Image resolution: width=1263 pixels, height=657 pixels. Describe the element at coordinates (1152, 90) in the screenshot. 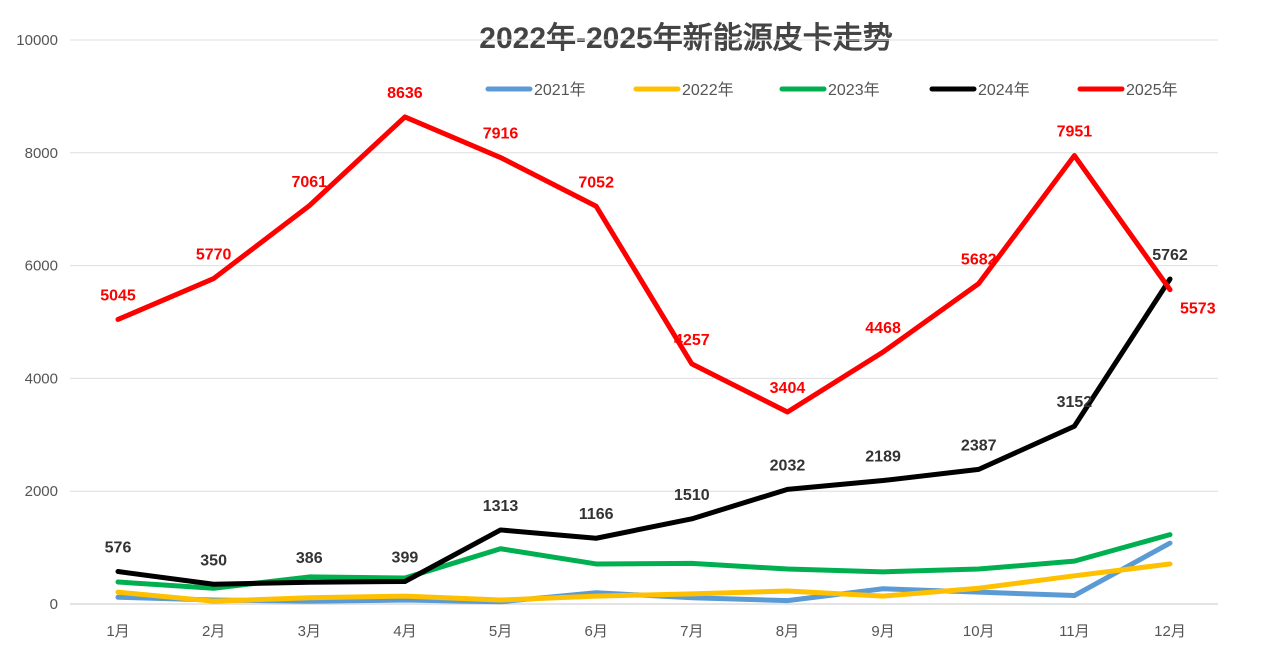

I see `legend-label: 2025年` at that location.